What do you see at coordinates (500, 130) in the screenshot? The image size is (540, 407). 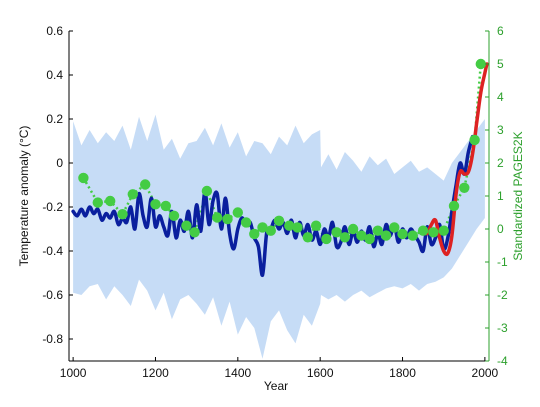 I see `y-tick-label-right: 3` at bounding box center [500, 130].